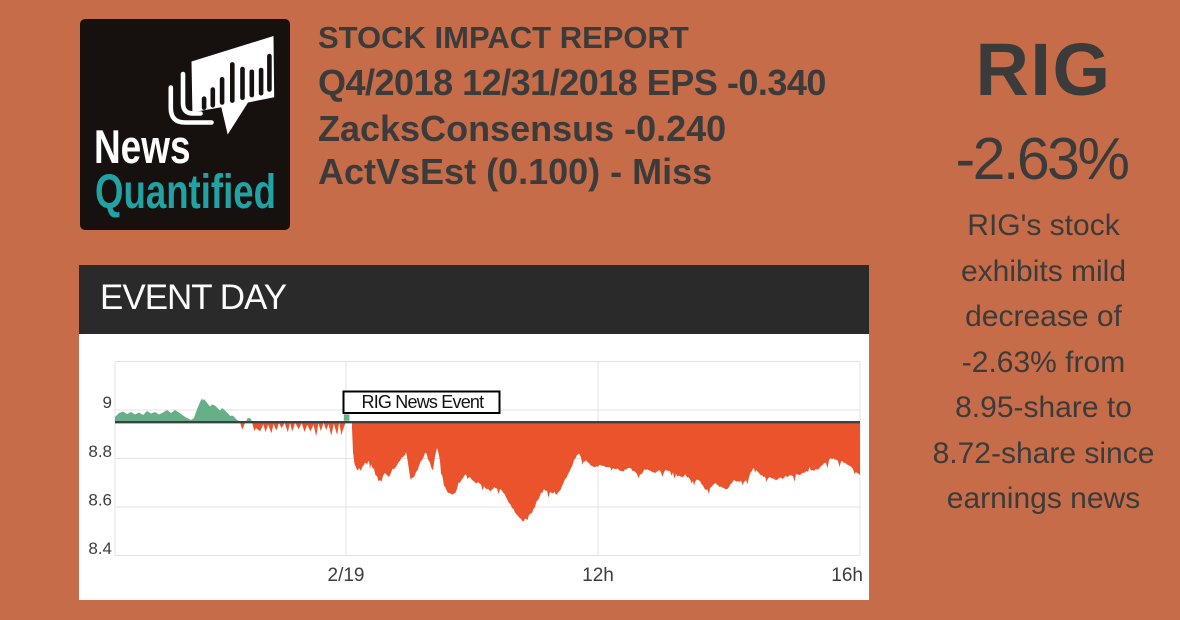  I want to click on svg-text: 2/19, so click(346, 575).